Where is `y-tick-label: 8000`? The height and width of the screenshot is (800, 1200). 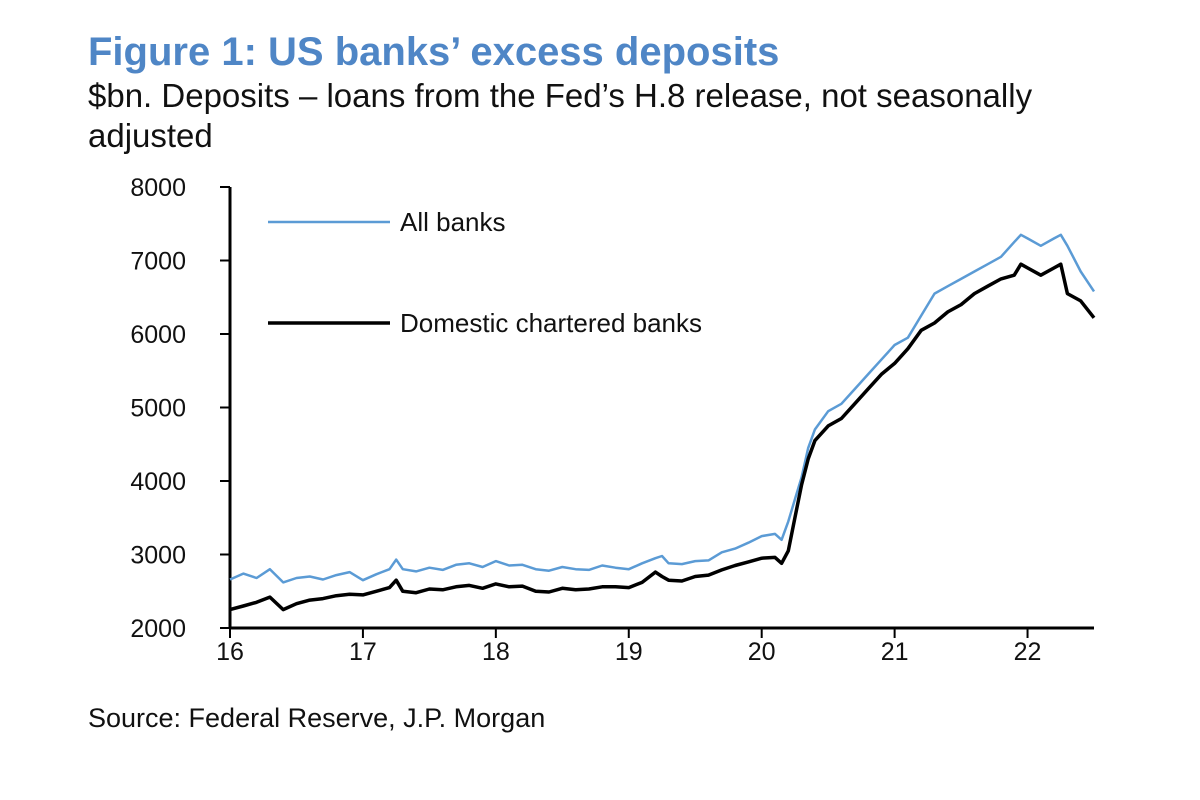
y-tick-label: 8000 is located at coordinates (158, 188).